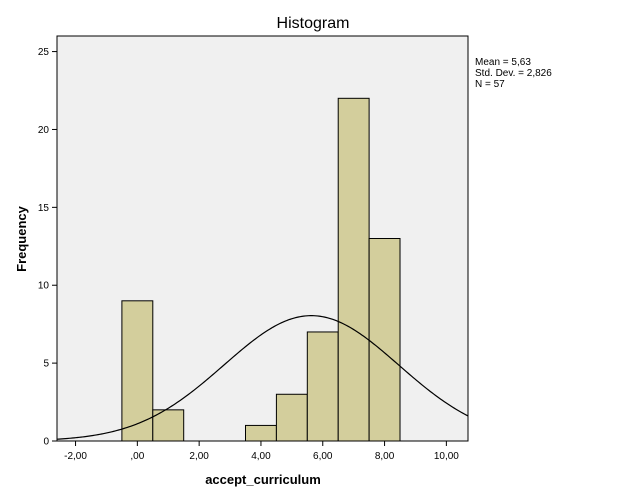 The image size is (626, 501). What do you see at coordinates (446, 456) in the screenshot?
I see `x-tick-label-6: 10,00` at bounding box center [446, 456].